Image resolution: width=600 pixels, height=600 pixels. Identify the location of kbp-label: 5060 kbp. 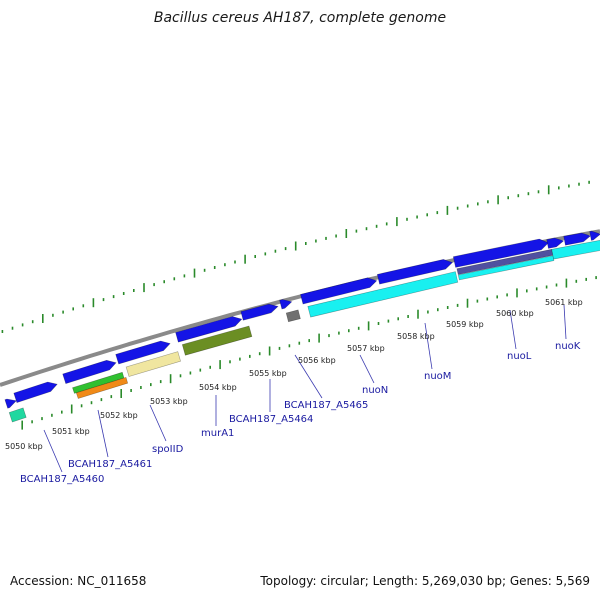
(515, 313).